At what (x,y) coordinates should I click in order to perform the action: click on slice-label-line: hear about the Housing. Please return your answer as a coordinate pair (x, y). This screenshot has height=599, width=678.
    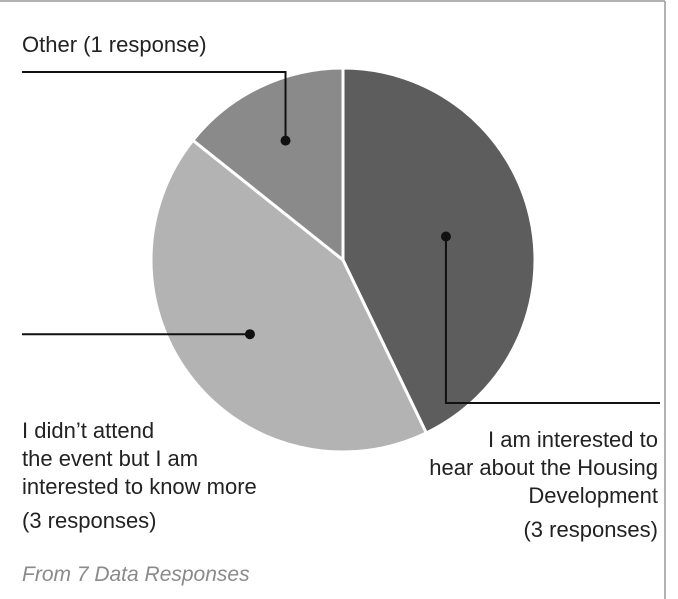
    Looking at the image, I should click on (543, 467).